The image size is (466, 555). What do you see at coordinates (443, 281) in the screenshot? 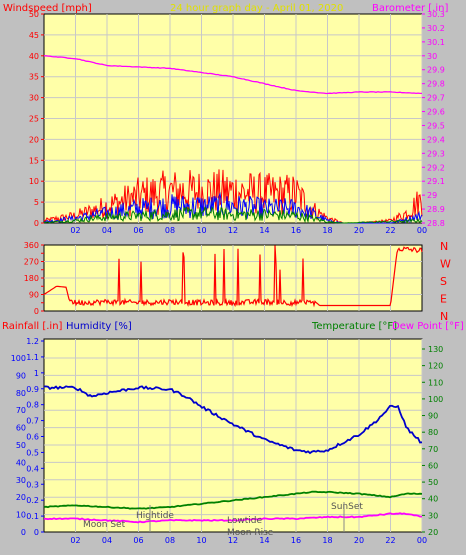
I see `direction-compass-label: S` at bounding box center [443, 281].